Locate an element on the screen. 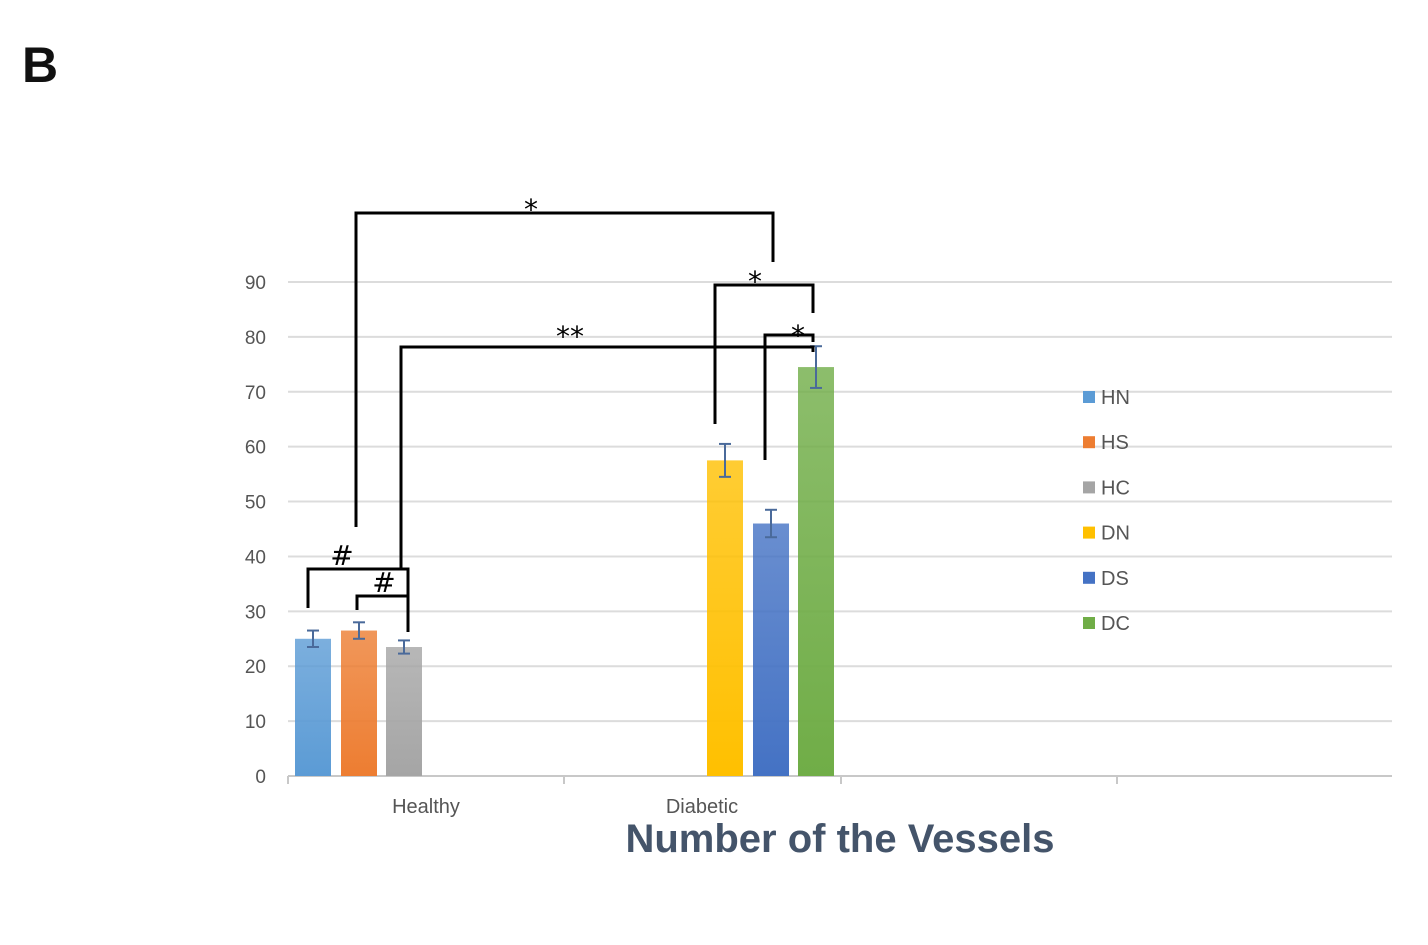  bar-dc is located at coordinates (816, 571).